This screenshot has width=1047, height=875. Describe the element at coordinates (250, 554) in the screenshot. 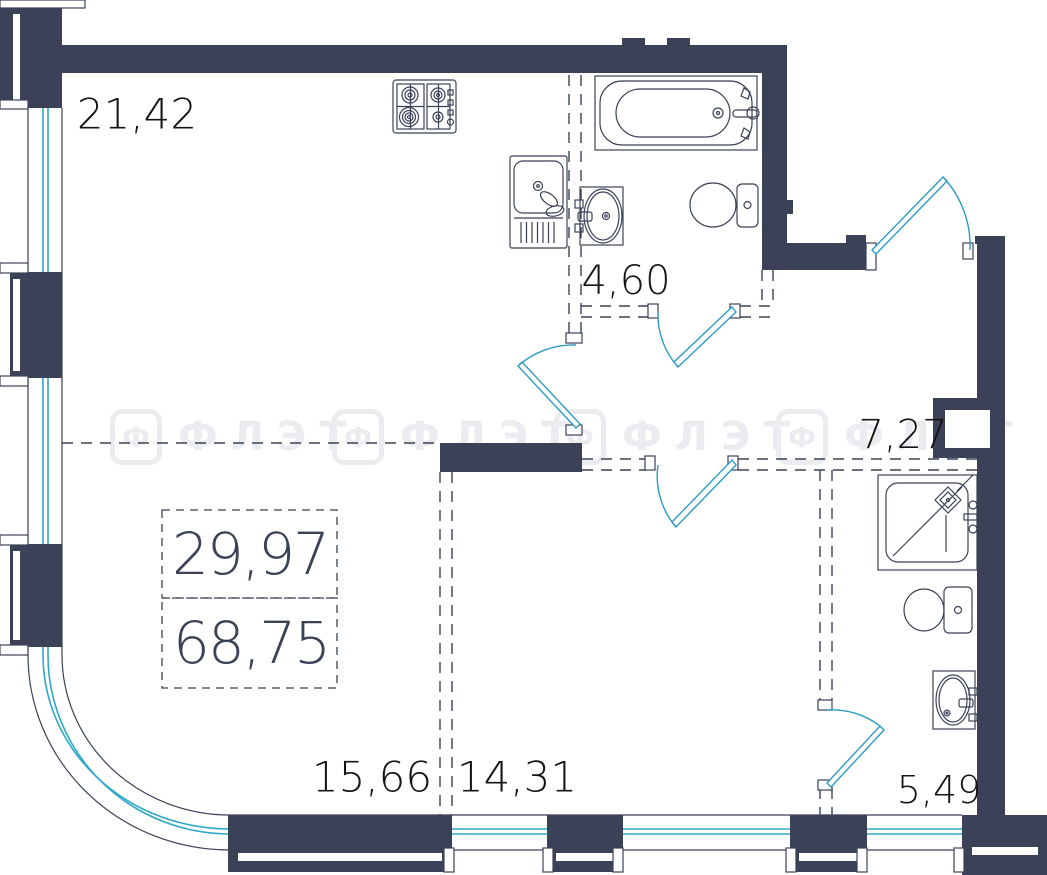

I see `area-label-zone: 29,97` at that location.